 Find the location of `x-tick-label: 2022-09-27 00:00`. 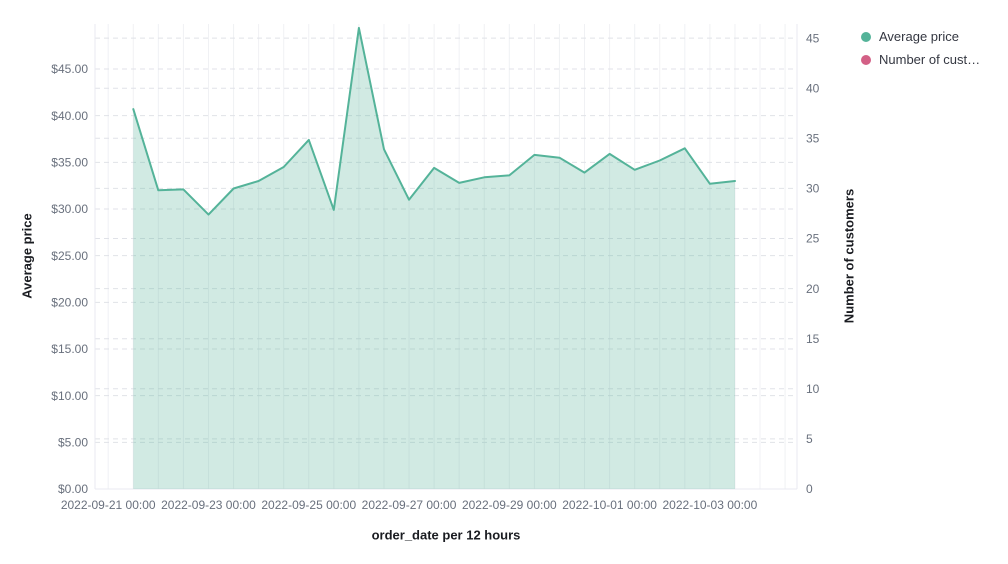

x-tick-label: 2022-09-27 00:00 is located at coordinates (409, 505).